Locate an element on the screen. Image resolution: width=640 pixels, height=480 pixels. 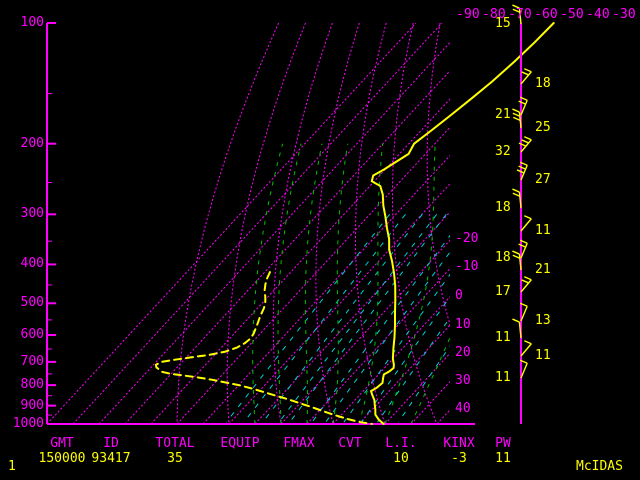
top-temp-label--80: -80 is located at coordinates (494, 14).